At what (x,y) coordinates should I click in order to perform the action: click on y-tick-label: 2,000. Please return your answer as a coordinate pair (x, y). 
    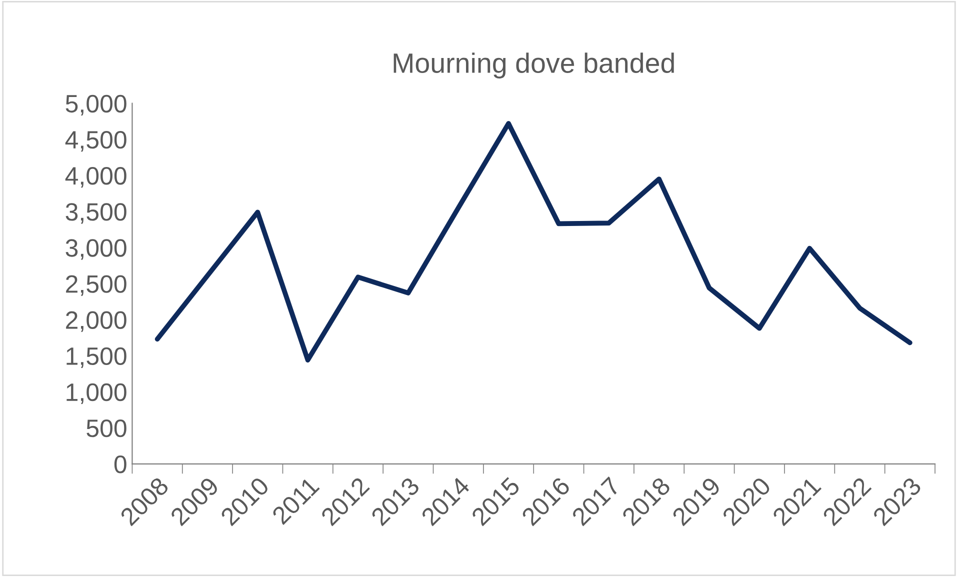
    Looking at the image, I should click on (96, 321).